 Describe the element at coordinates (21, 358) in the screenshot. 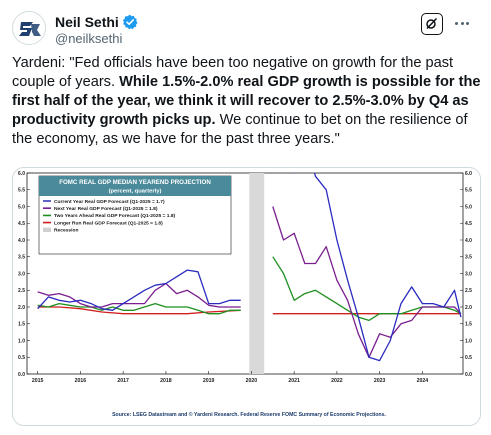

I see `y-tick-label-left: 0.5` at that location.